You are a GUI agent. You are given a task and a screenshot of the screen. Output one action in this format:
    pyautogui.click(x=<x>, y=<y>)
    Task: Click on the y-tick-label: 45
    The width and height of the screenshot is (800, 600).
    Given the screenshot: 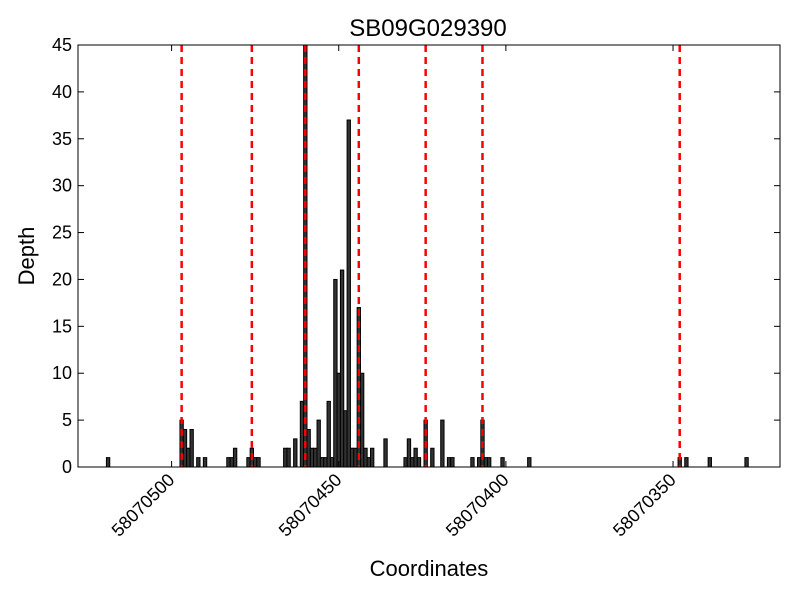 What is the action you would take?
    pyautogui.click(x=62, y=45)
    